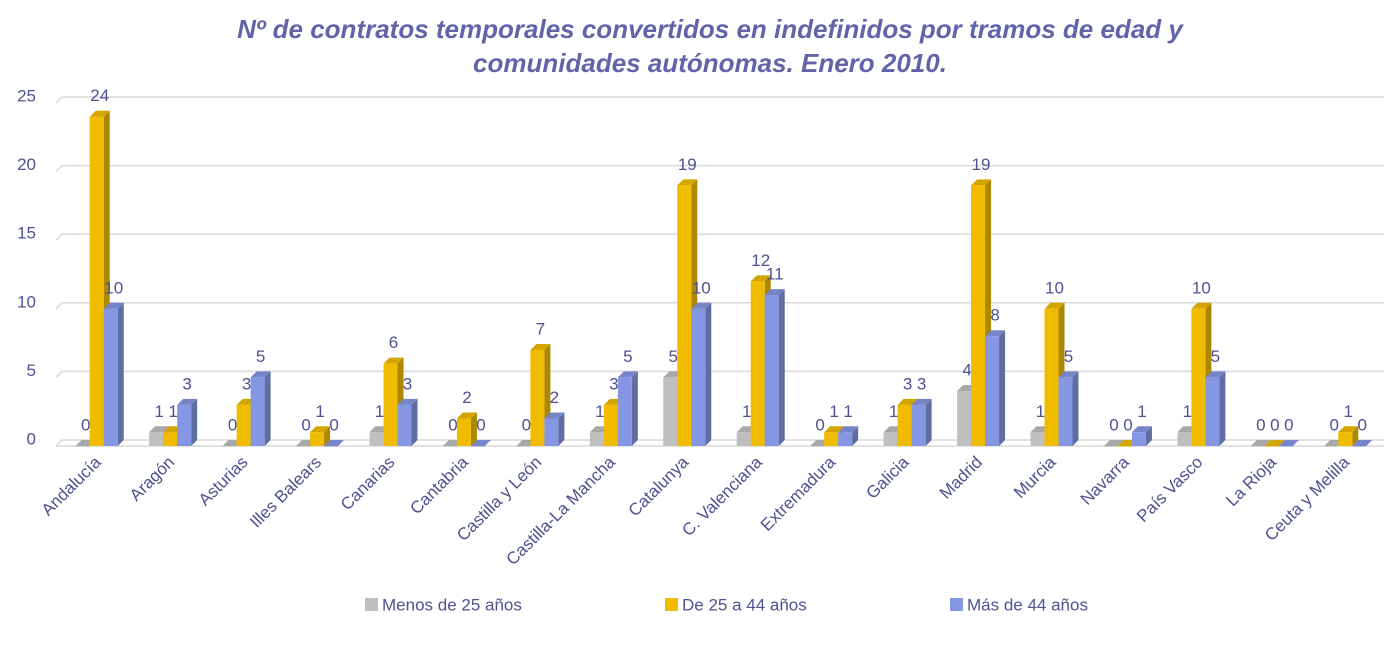  Describe the element at coordinates (687, 164) in the screenshot. I see `data-label: 19` at that location.